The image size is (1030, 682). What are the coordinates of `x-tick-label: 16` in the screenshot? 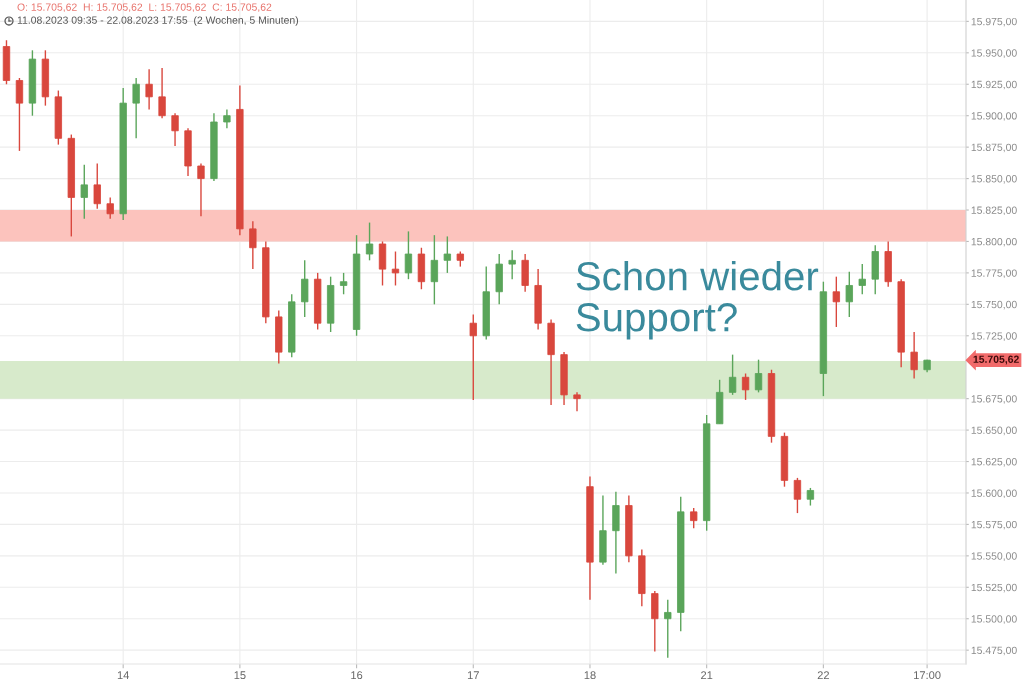 It's located at (357, 675).